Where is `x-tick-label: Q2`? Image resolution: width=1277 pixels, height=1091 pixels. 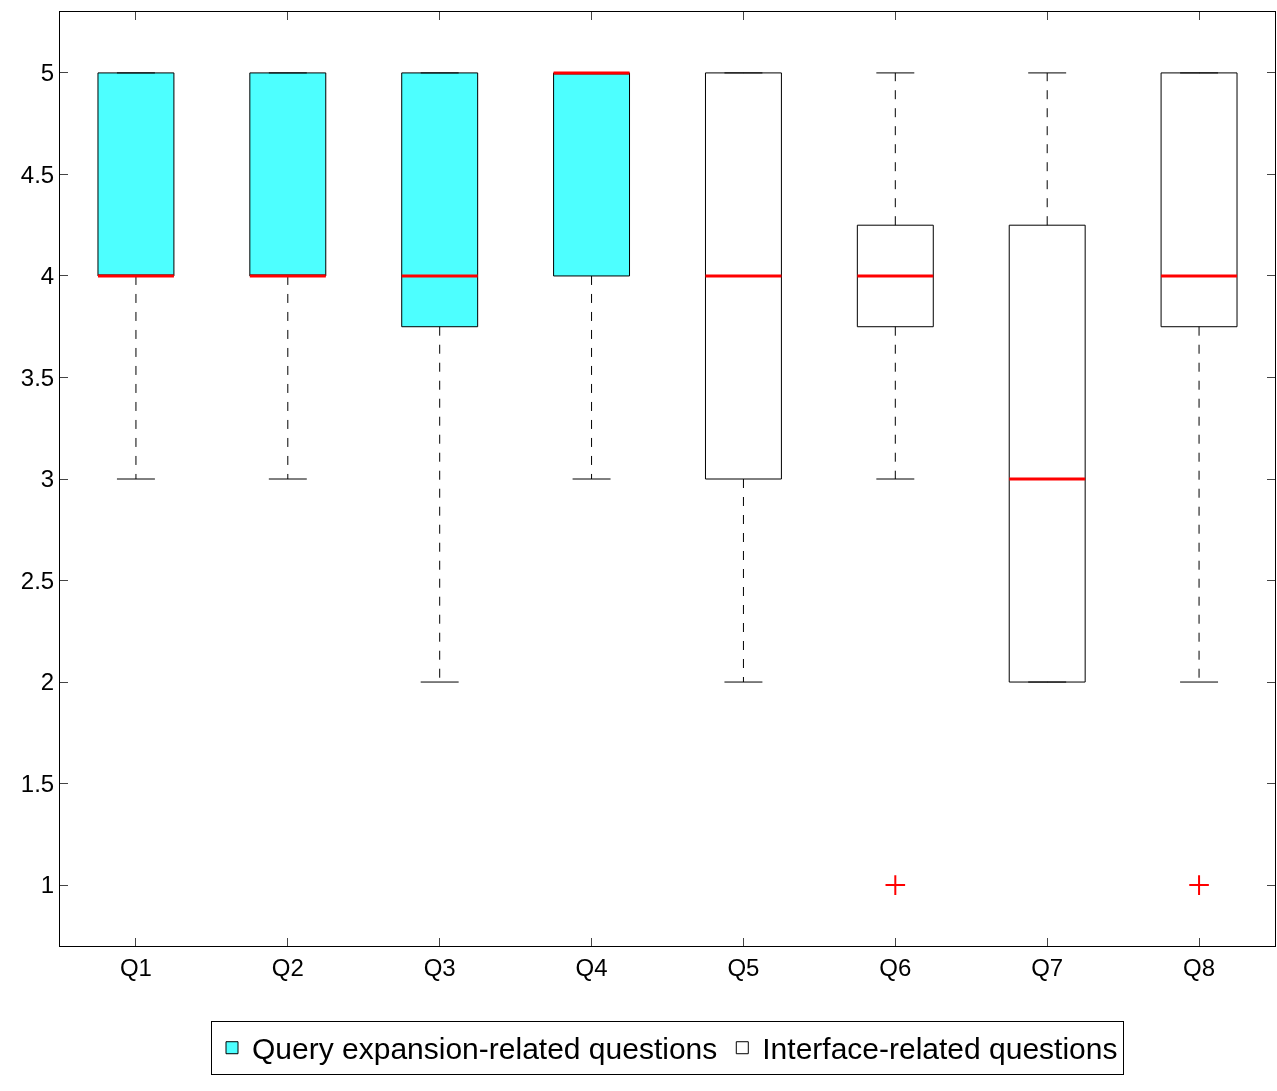
x-tick-label: Q2 is located at coordinates (287, 967).